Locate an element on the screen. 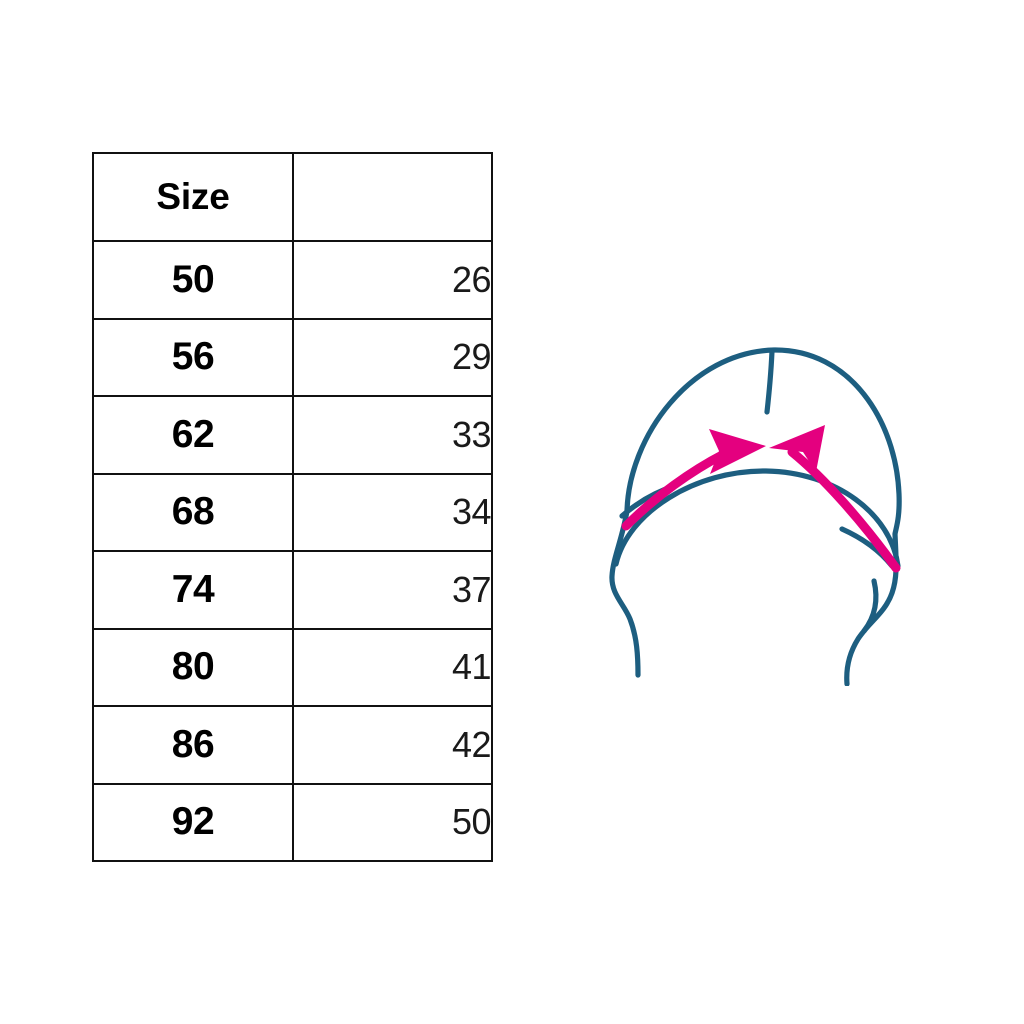  table-row: 50 26 is located at coordinates (292, 280).